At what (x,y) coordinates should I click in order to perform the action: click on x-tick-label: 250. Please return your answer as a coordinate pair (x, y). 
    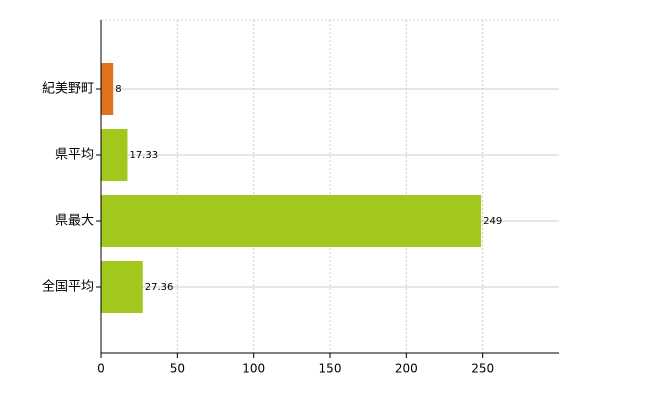
    Looking at the image, I should click on (482, 369).